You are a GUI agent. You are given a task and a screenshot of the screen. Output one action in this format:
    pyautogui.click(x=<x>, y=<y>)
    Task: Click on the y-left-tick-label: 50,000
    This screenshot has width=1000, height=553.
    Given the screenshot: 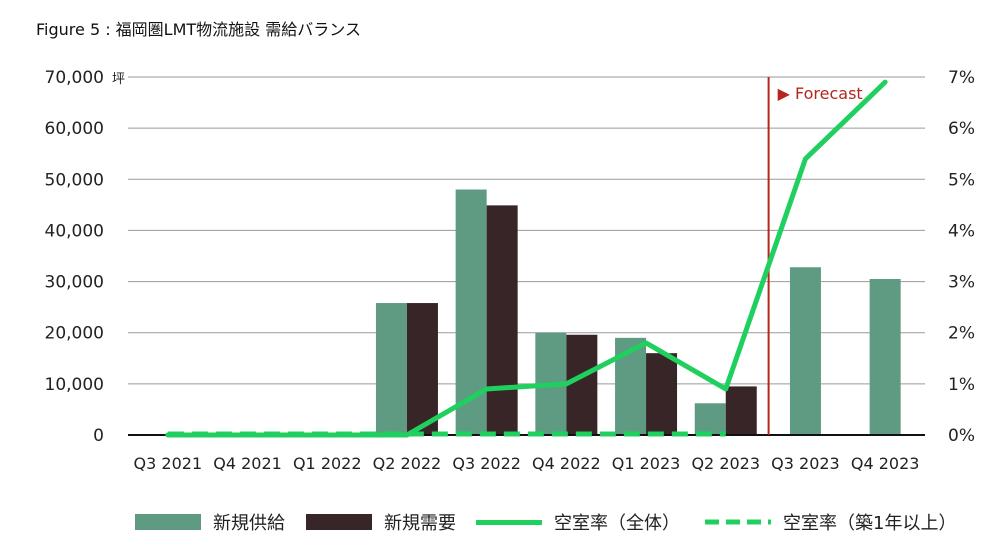 What is the action you would take?
    pyautogui.click(x=74, y=180)
    